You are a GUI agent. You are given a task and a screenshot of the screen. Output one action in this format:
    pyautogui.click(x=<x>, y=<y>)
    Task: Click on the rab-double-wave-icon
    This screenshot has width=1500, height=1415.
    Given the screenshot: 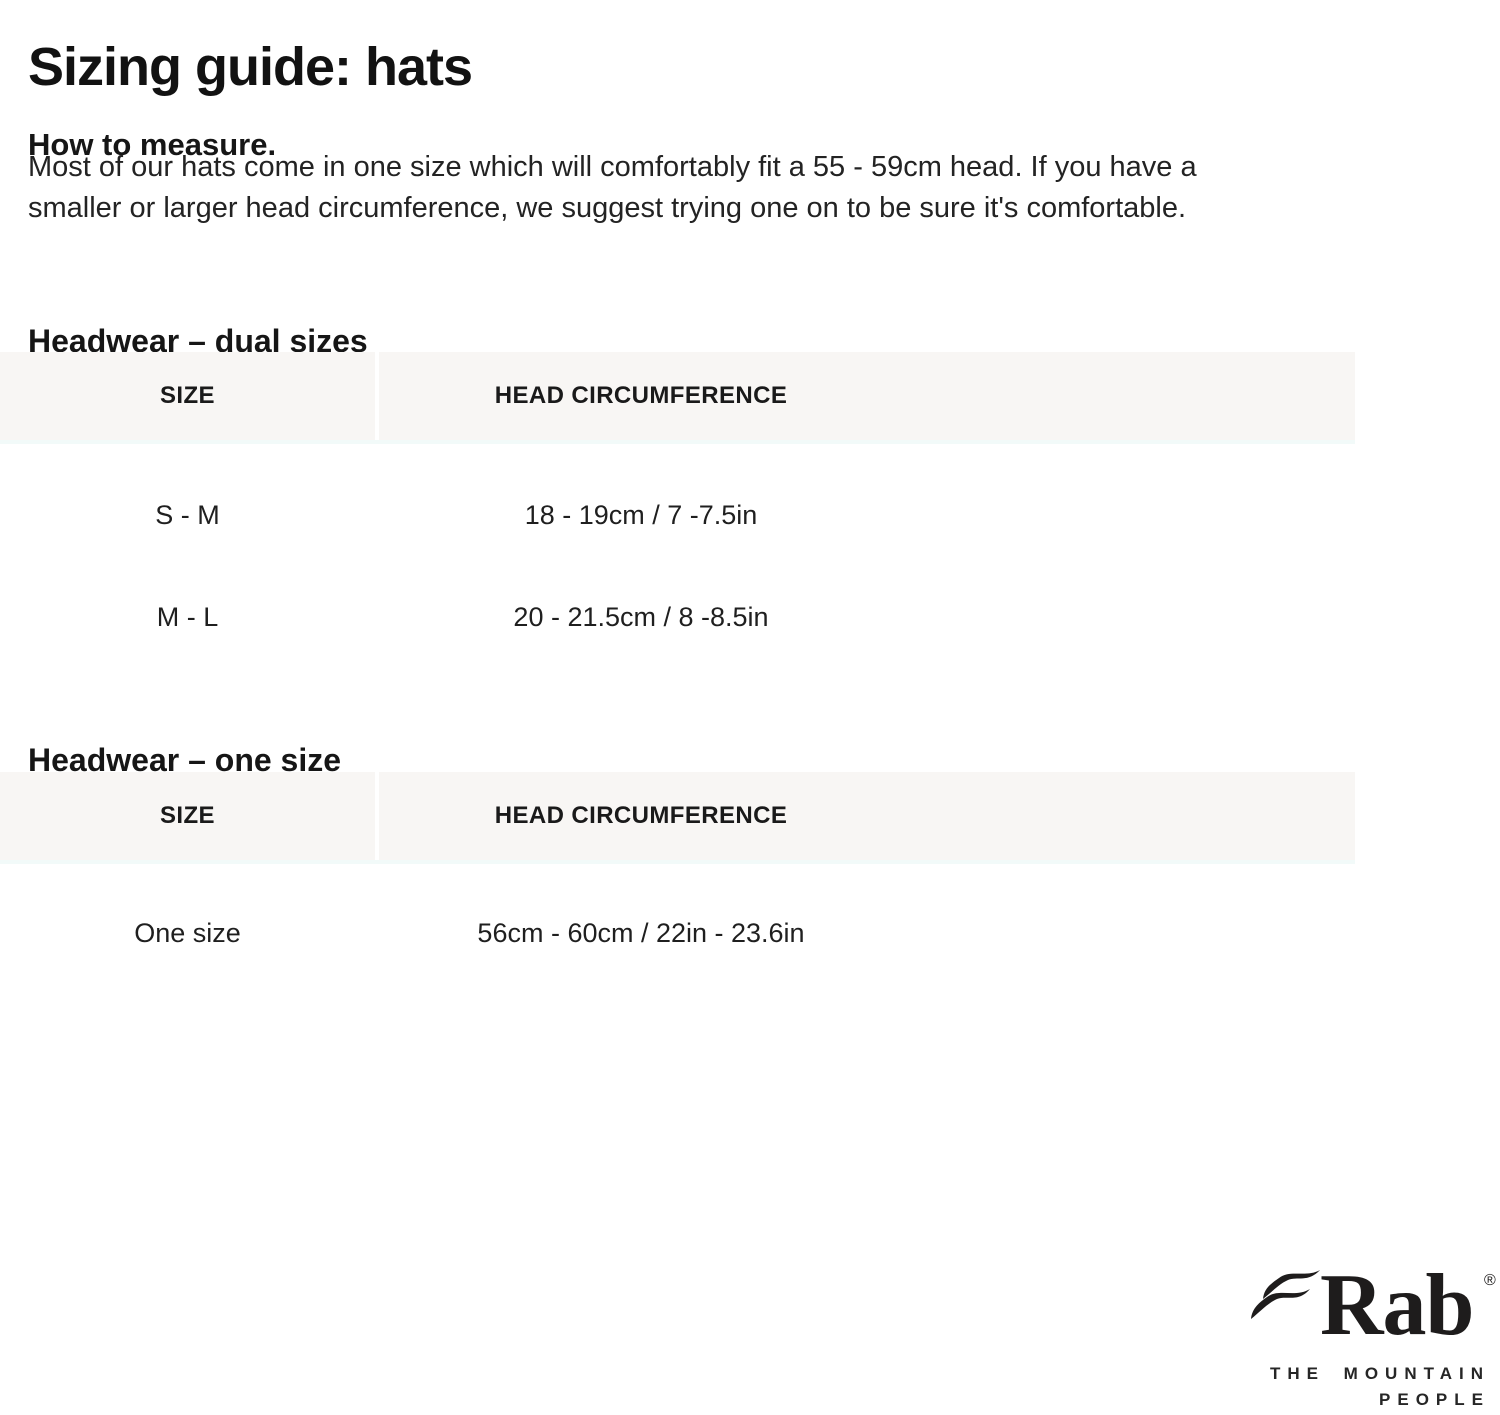 What is the action you would take?
    pyautogui.click(x=1285, y=1294)
    